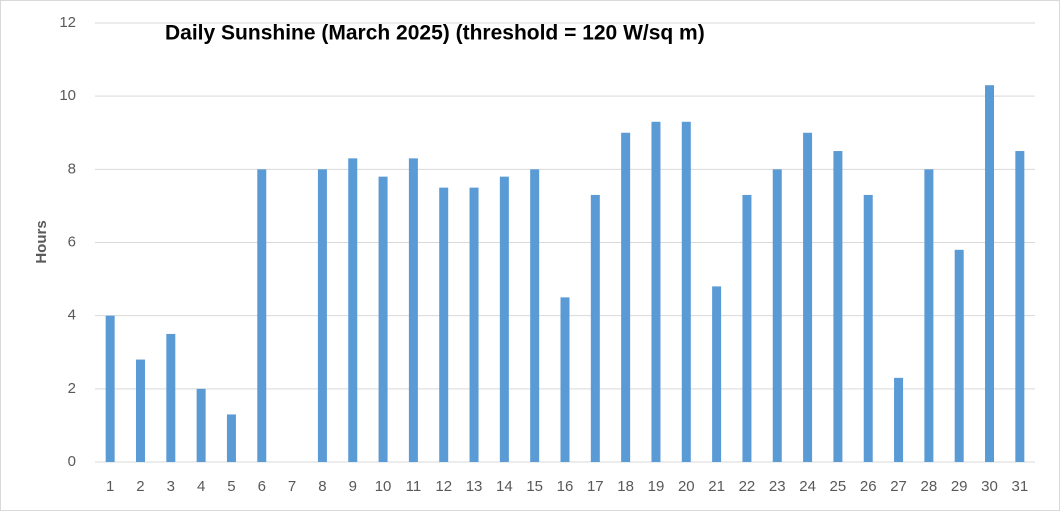  Describe the element at coordinates (292, 486) in the screenshot. I see `x-tick-label: 7` at that location.